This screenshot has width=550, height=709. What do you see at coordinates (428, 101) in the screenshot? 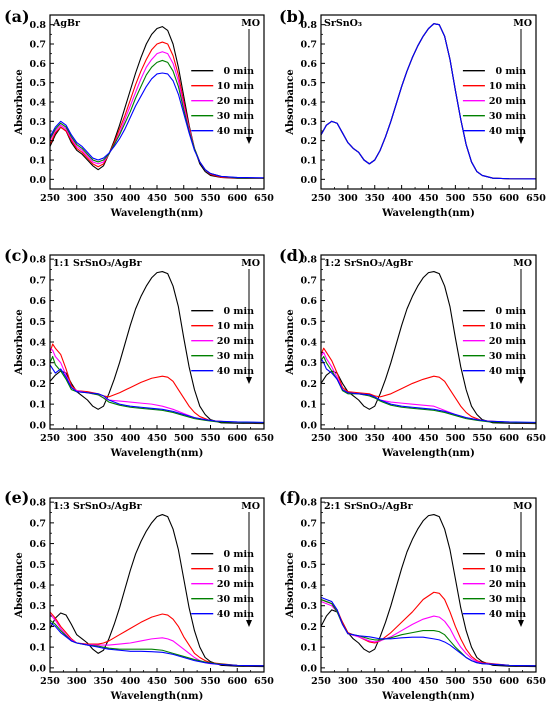
I see `series-line-40-min` at bounding box center [428, 101].